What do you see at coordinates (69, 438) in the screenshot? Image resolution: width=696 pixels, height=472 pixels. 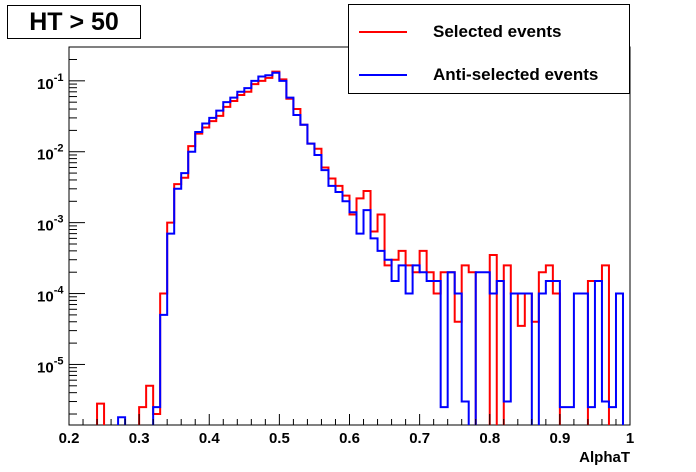 I see `x-tick-label: 0.2` at bounding box center [69, 438].